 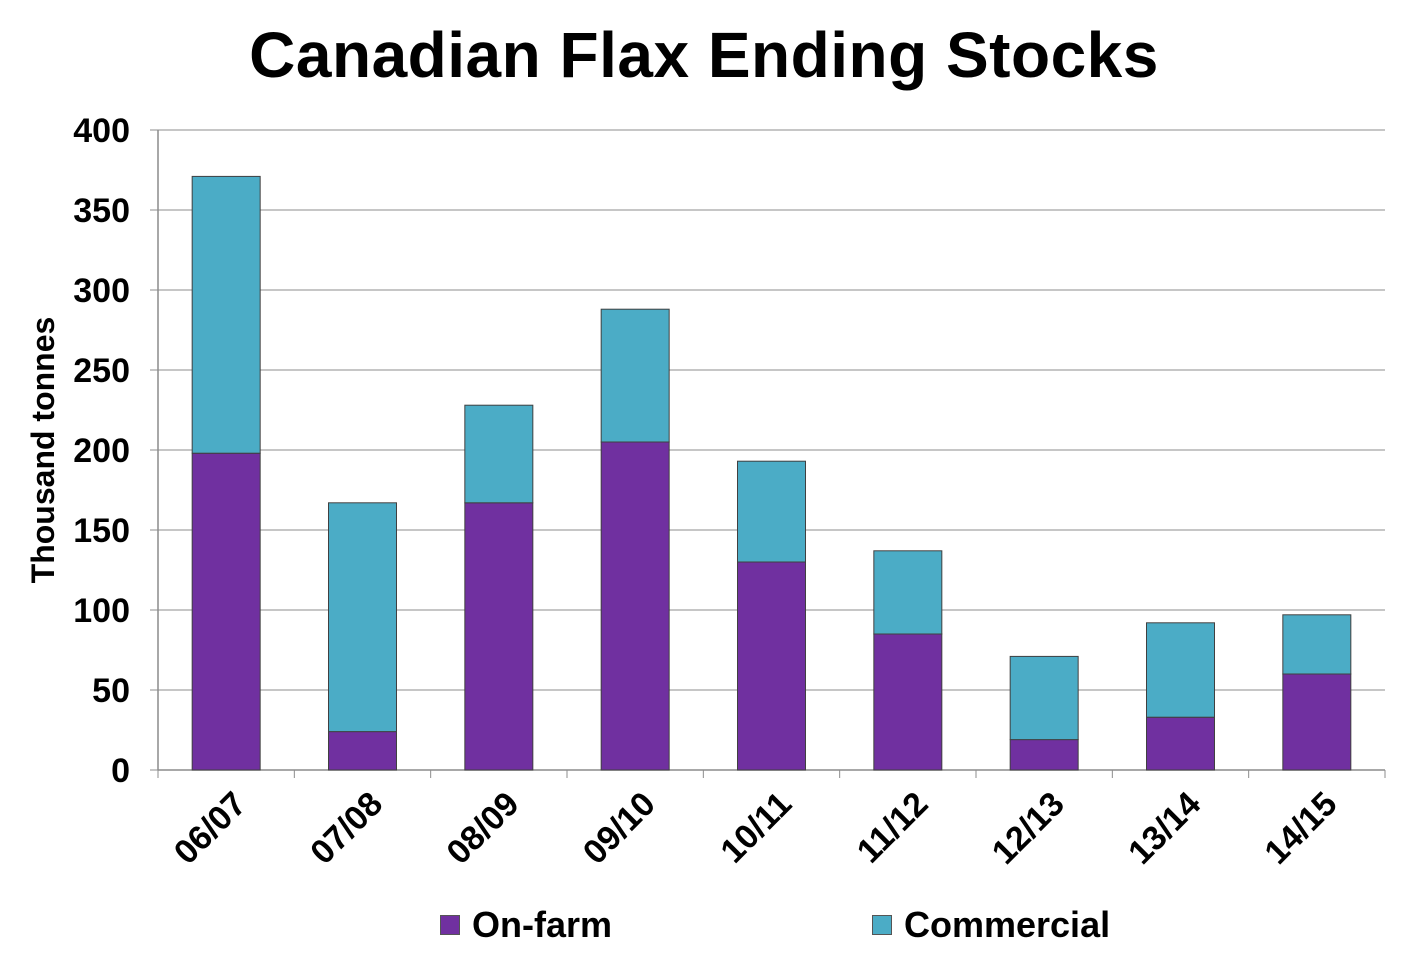 What do you see at coordinates (101, 611) in the screenshot?
I see `y-tick-label: 100` at bounding box center [101, 611].